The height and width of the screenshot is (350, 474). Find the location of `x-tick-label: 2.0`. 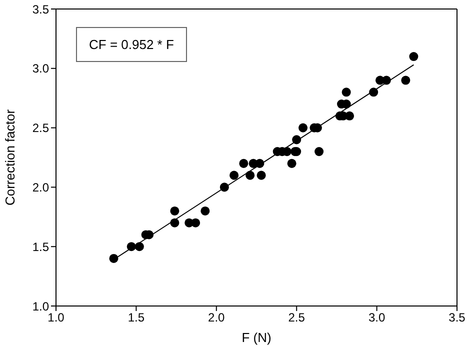

x-tick-label: 2.0 is located at coordinates (217, 317).